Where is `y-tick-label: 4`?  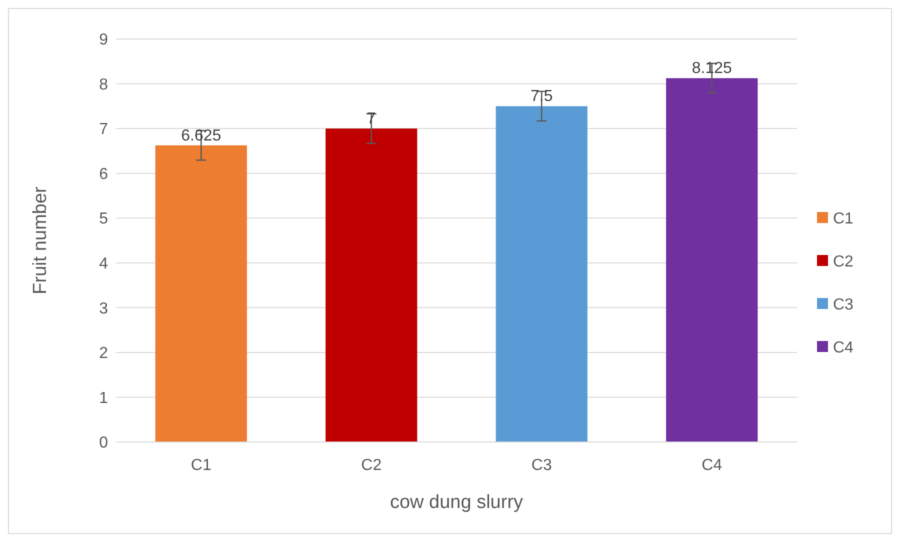 y-tick-label: 4 is located at coordinates (103, 263).